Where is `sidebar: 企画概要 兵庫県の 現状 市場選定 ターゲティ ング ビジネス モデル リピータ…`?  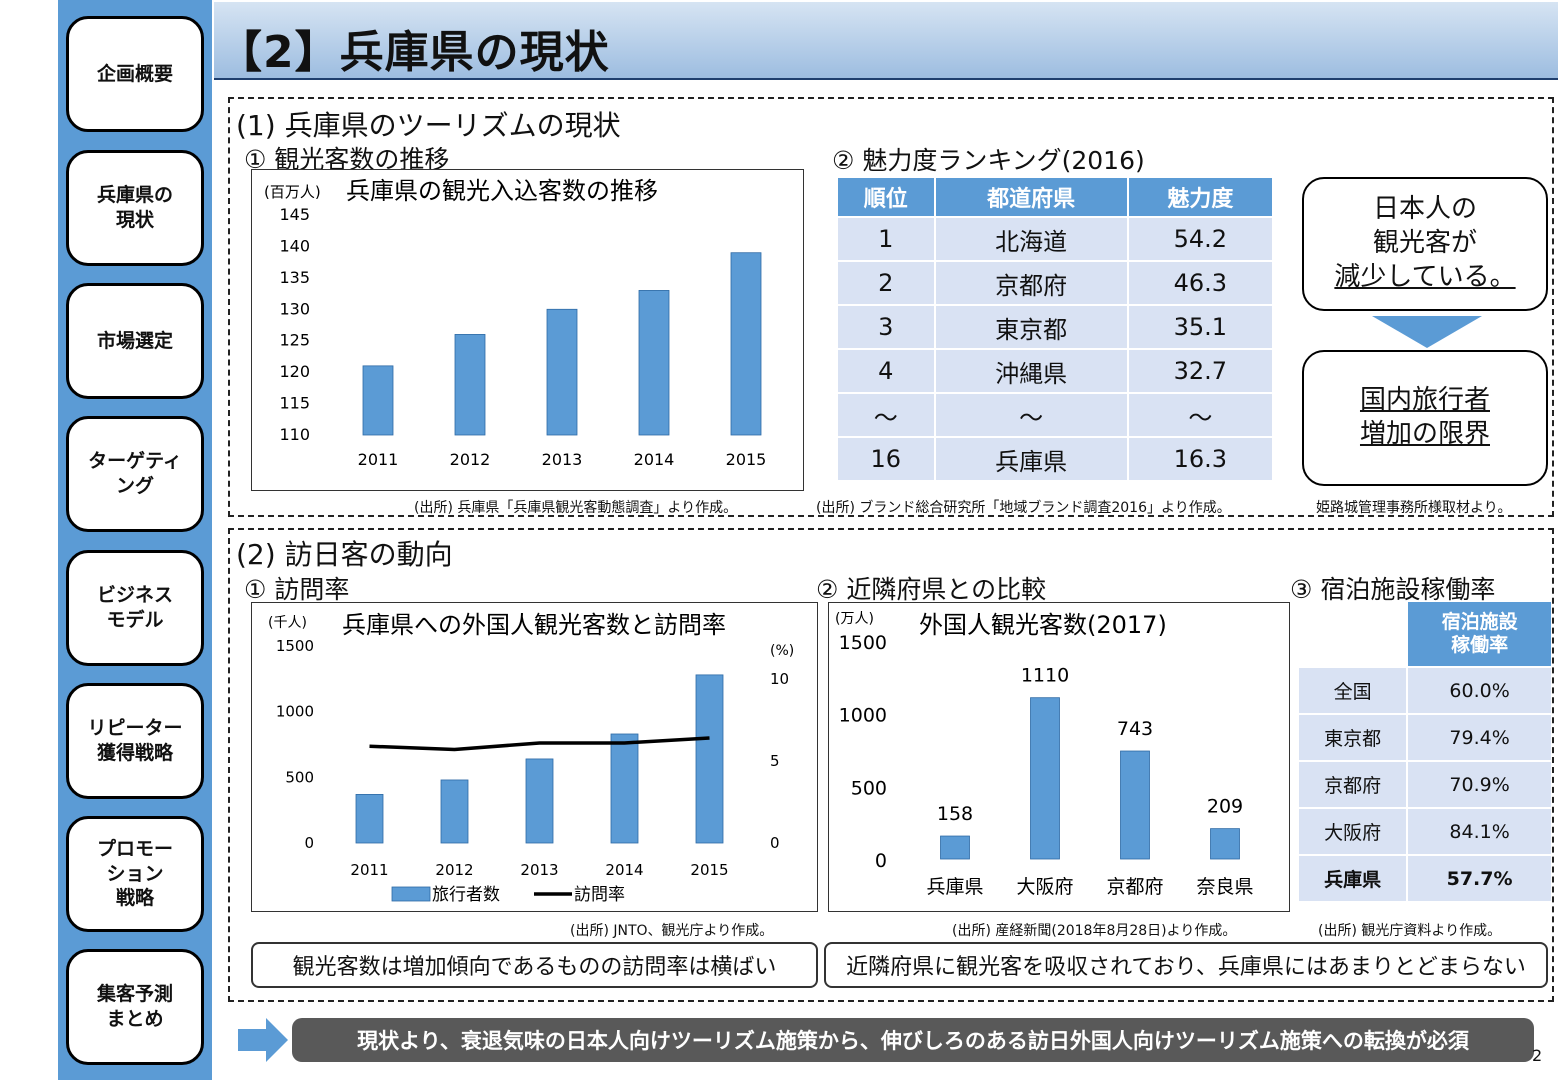
sidebar: 企画概要 兵庫県の 現状 市場選定 ターゲティ ング ビジネス モデル リピータ… is located at coordinates (135, 540).